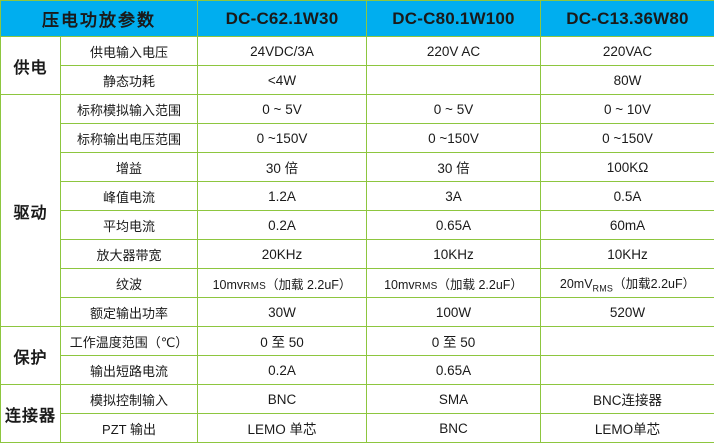 The width and height of the screenshot is (714, 443). I want to click on value-cell: LEMO单芯, so click(627, 428).